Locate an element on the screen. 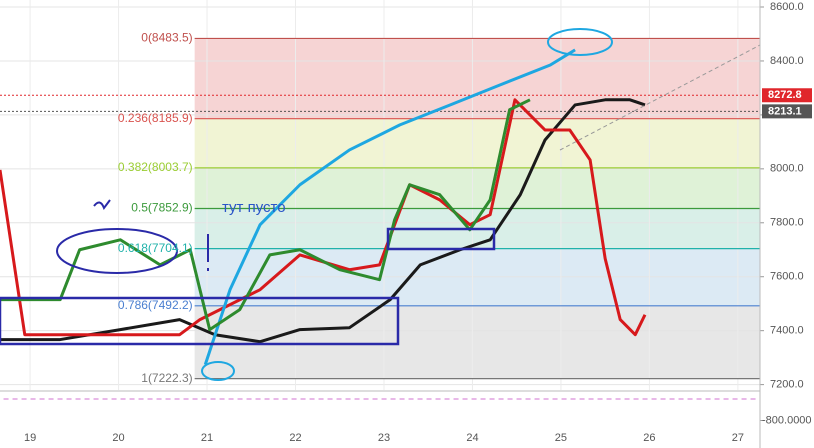 The image size is (814, 448). trend-line is located at coordinates (660, 97).